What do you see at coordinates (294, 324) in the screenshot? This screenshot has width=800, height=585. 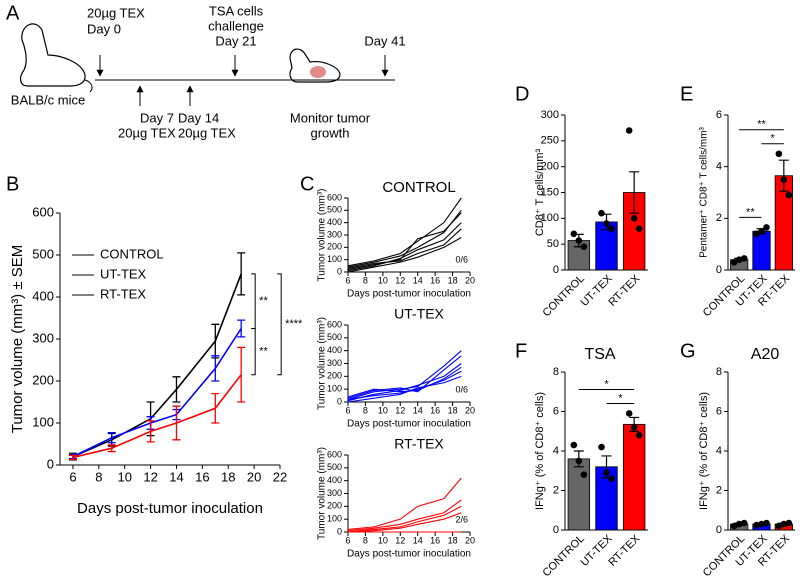 I see `significance-label: ****` at bounding box center [294, 324].